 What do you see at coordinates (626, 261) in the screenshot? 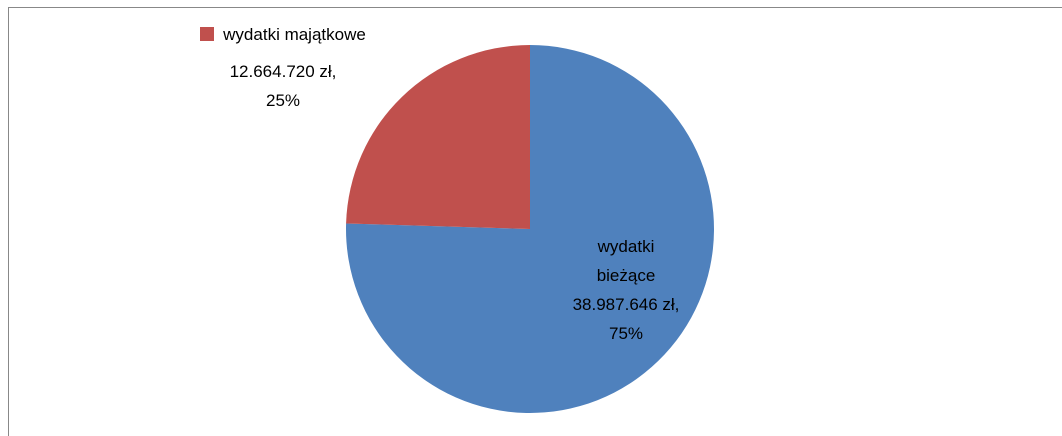
I see `category-label: wydatki bieżące` at bounding box center [626, 261].